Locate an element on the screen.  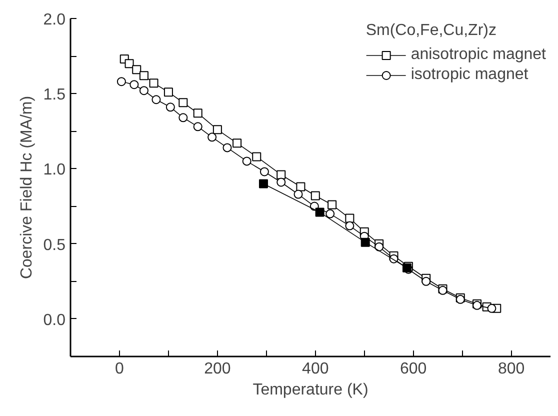
x-tick-label: 800 is located at coordinates (511, 369).